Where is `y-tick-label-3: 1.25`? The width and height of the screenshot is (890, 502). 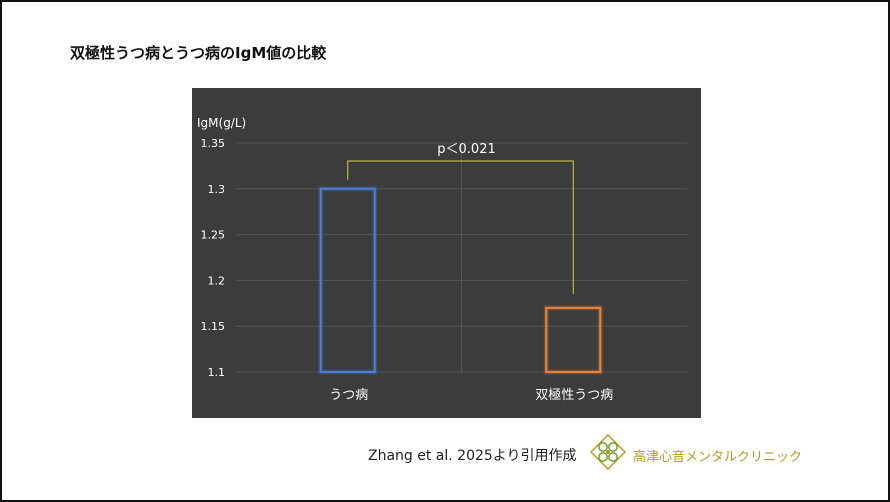 y-tick-label-3: 1.25 is located at coordinates (213, 235).